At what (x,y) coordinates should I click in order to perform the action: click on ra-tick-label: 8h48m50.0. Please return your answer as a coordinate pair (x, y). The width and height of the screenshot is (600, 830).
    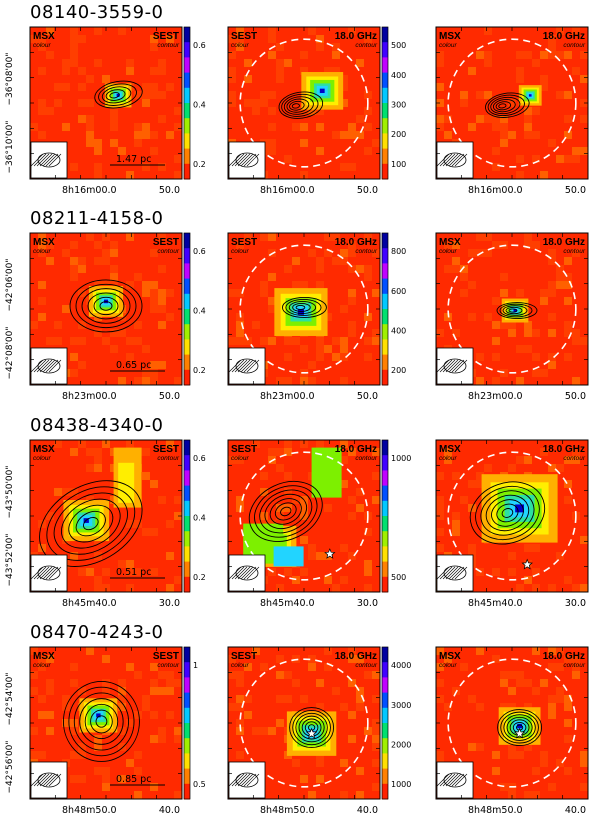
    Looking at the image, I should click on (287, 810).